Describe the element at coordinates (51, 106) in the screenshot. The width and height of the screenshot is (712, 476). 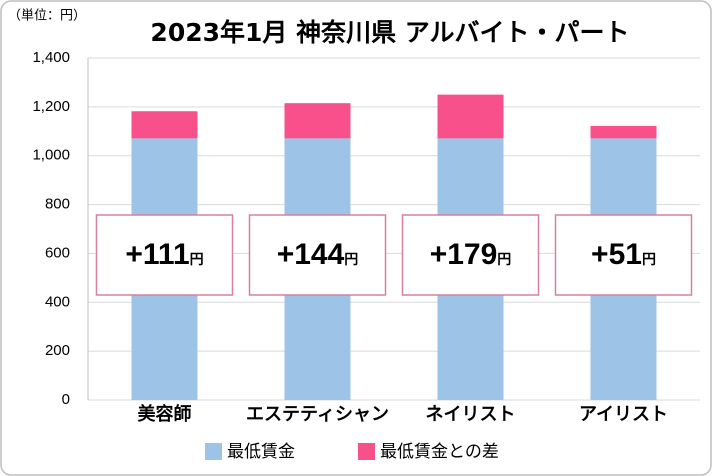
I see `y-tick-label: 1,200` at that location.